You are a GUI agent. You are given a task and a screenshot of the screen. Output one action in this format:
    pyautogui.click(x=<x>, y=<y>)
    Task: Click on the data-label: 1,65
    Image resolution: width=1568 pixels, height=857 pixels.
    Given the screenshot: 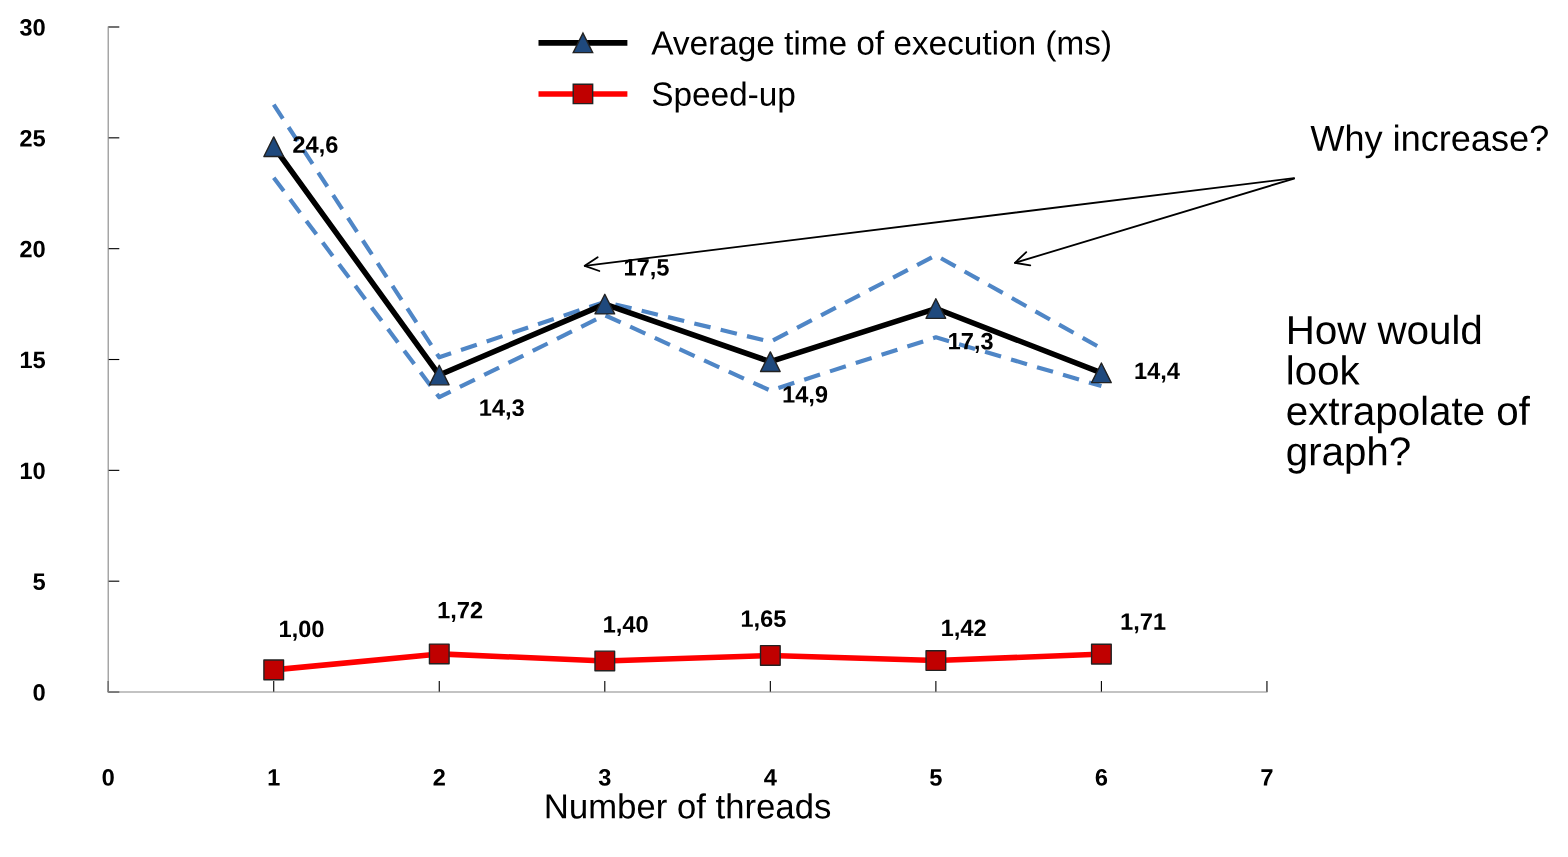 What is the action you would take?
    pyautogui.click(x=763, y=620)
    